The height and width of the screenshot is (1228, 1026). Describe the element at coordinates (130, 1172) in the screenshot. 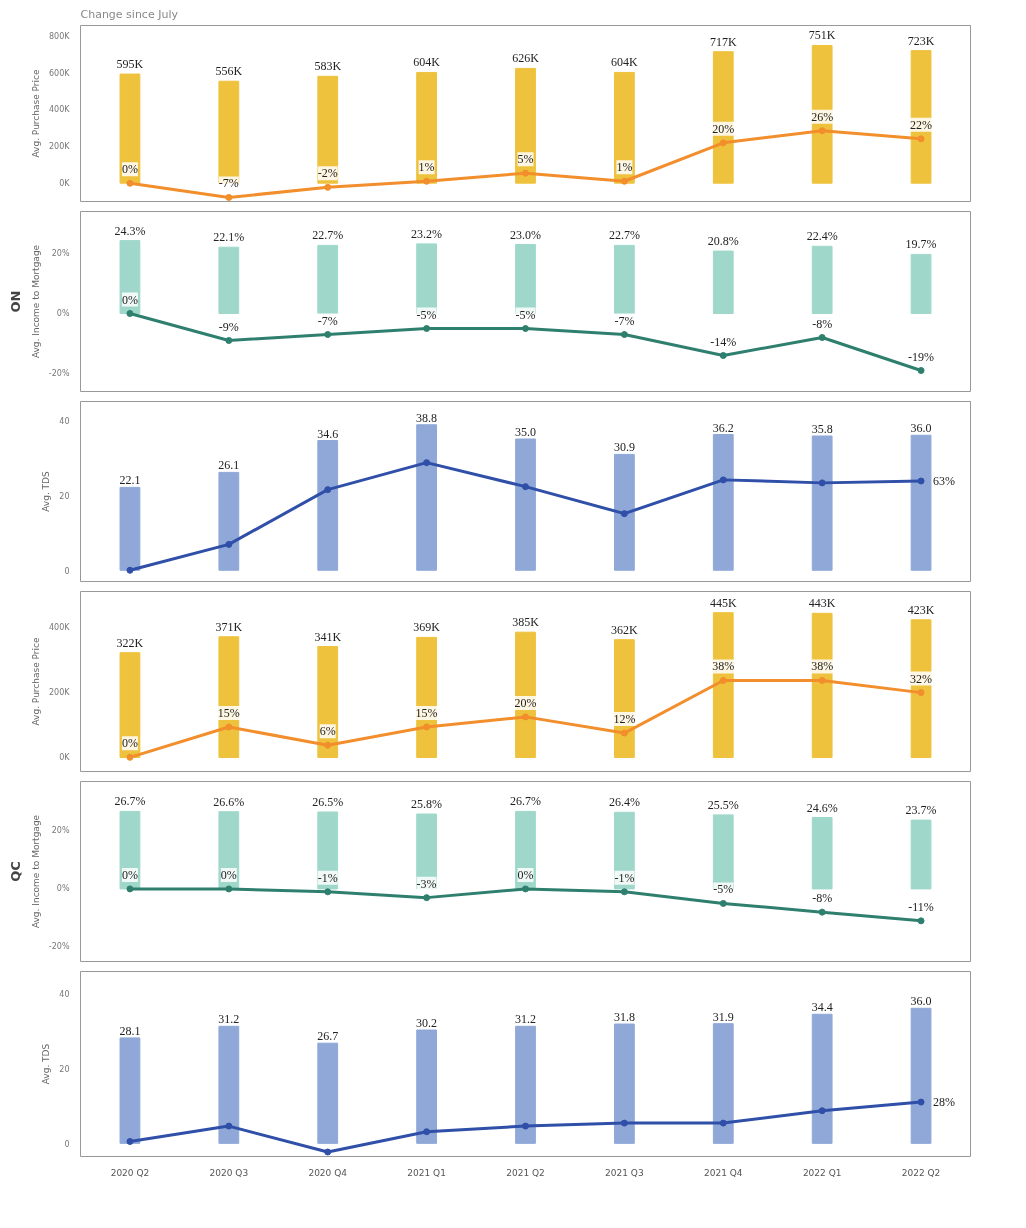

I see `x-tick-label: 2020 Q2` at that location.